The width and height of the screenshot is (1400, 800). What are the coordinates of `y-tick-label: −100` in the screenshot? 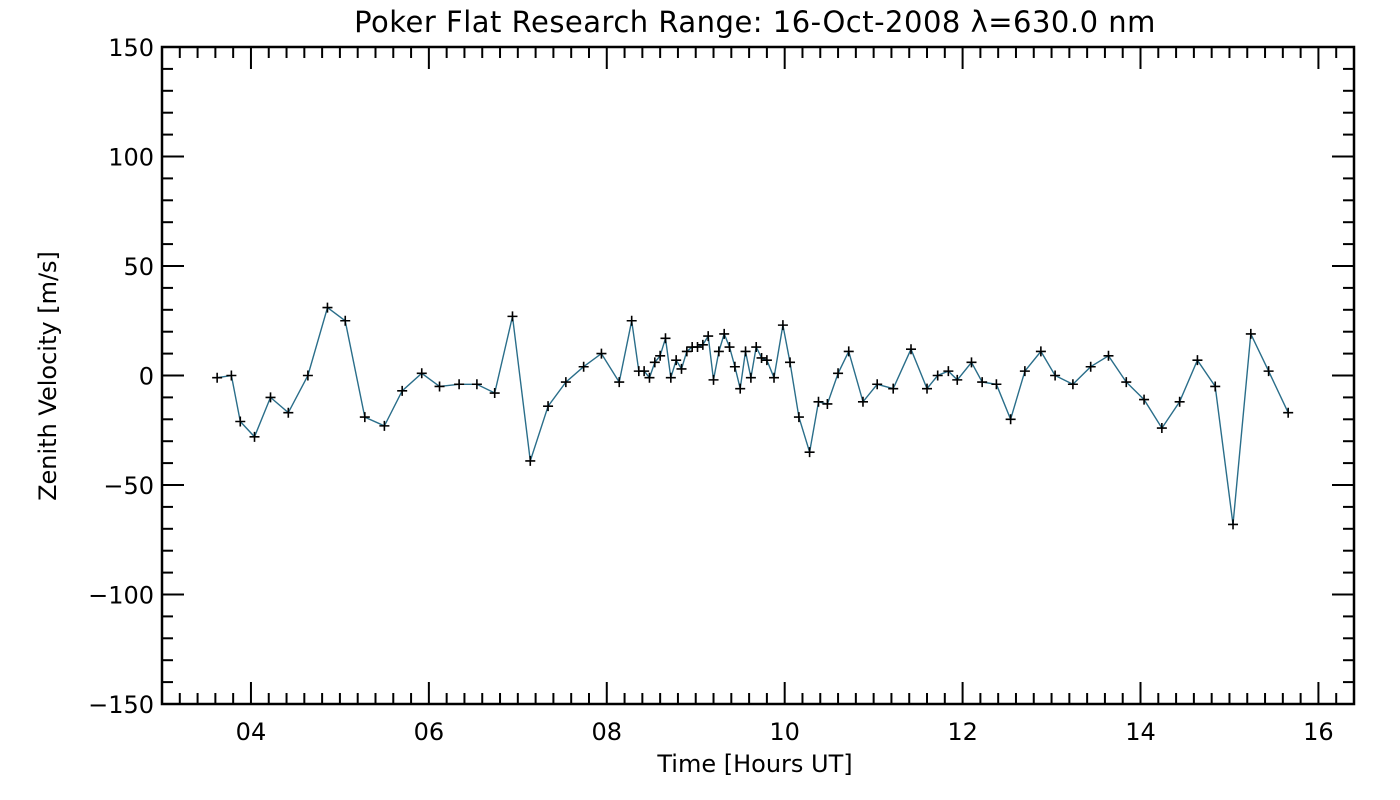 It's located at (121, 596).